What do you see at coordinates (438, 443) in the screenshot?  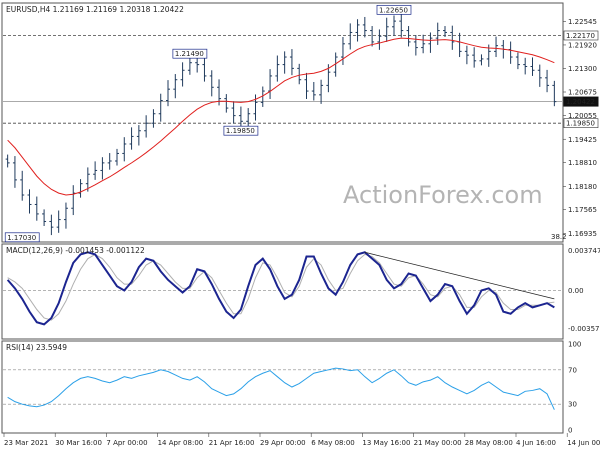 I see `x-tick-label: 21 May 00:00` at bounding box center [438, 443].